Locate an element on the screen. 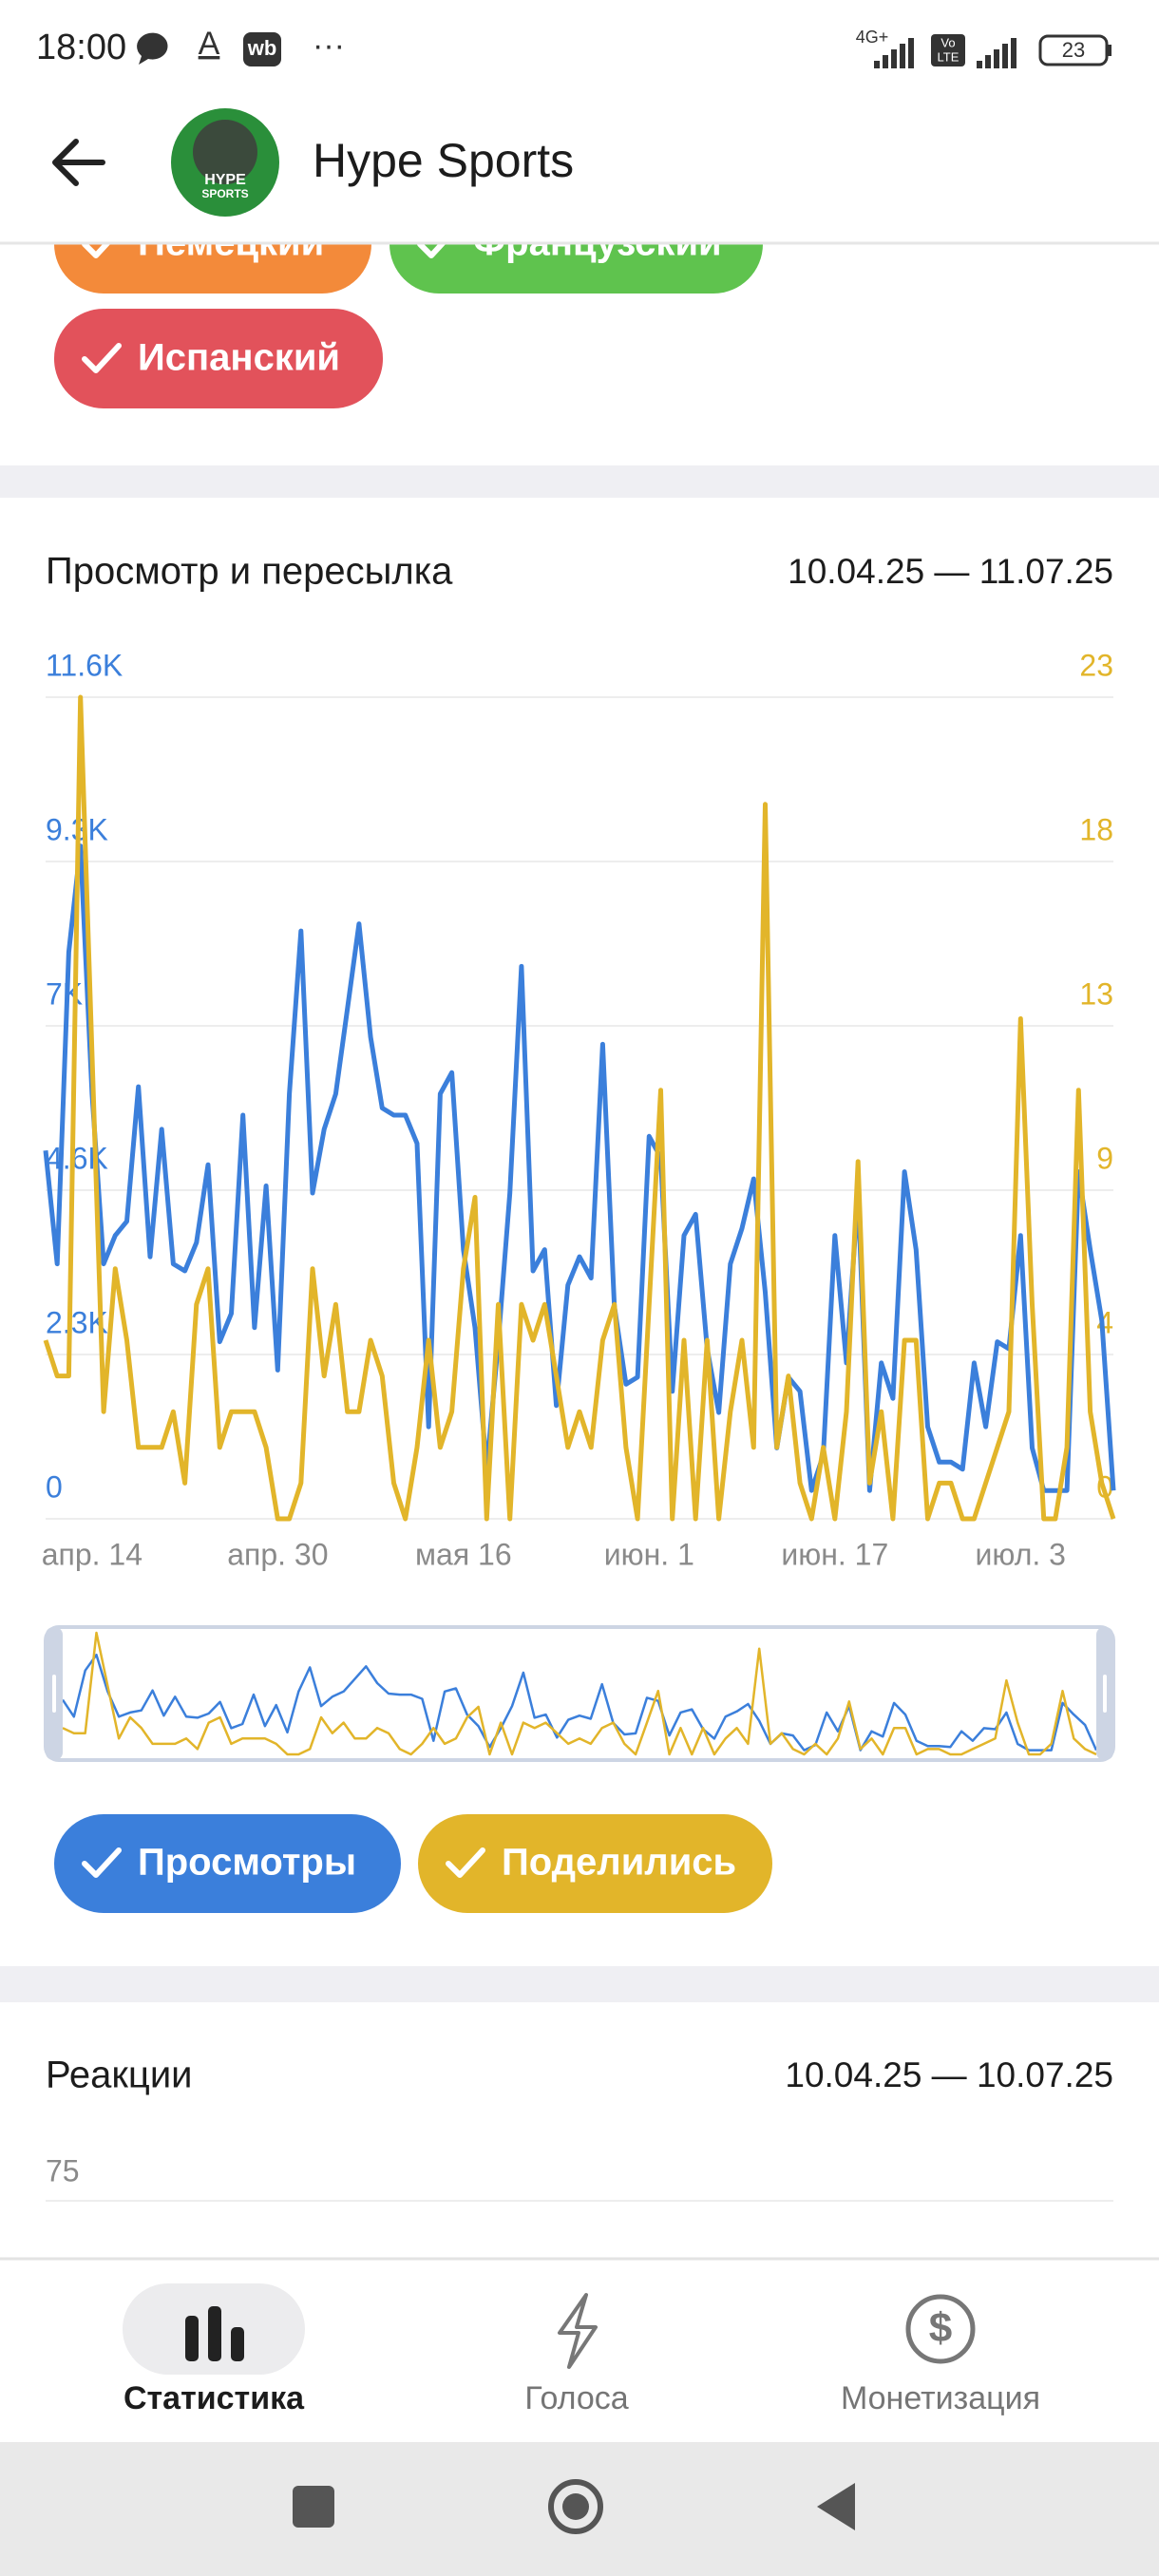 This screenshot has height=2576, width=1159. x-tick-label: апр. 30 is located at coordinates (277, 1554).